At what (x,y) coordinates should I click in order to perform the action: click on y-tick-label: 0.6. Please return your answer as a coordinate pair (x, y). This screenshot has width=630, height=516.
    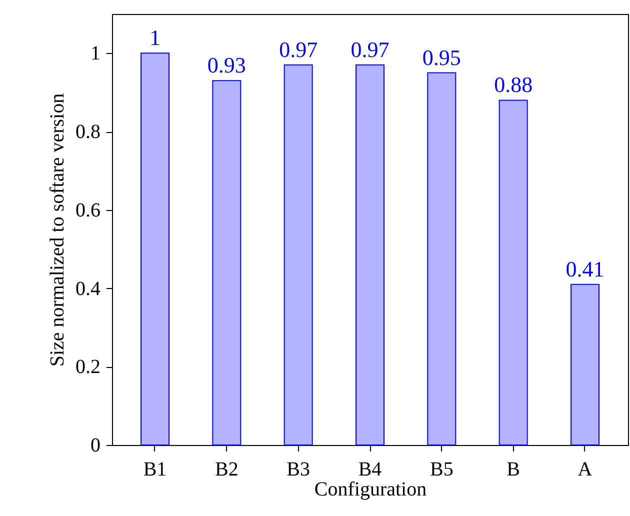
    Looking at the image, I should click on (88, 210).